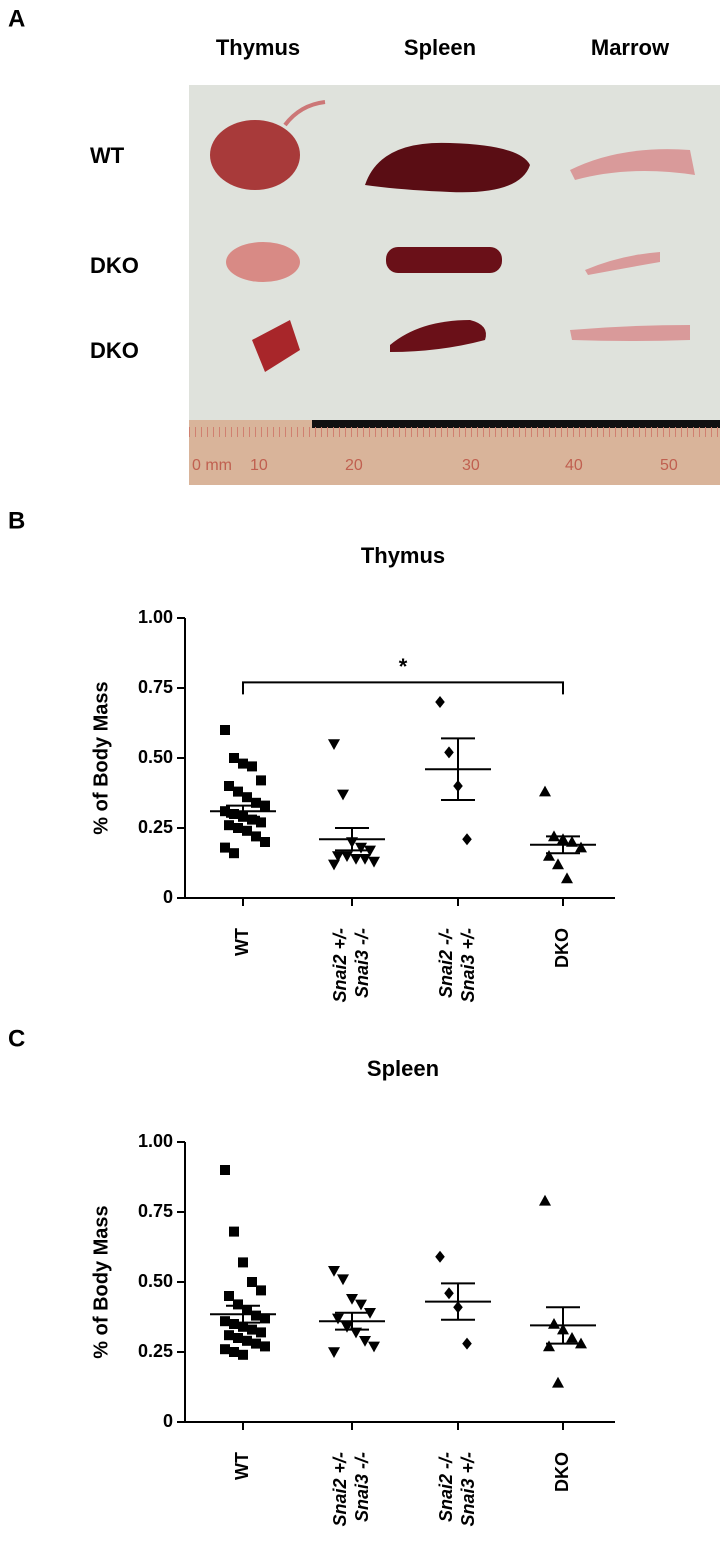 Image resolution: width=728 pixels, height=1543 pixels. What do you see at coordinates (107, 155) in the screenshot?
I see `row-label: WT` at bounding box center [107, 155].